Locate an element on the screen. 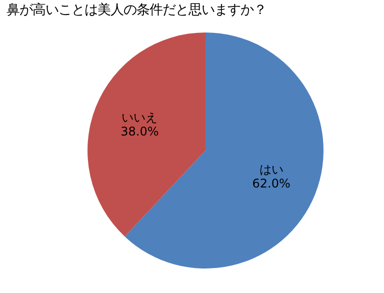  chart-title: 鼻が高いことは美人の条件だと思いますか？ is located at coordinates (136, 10).